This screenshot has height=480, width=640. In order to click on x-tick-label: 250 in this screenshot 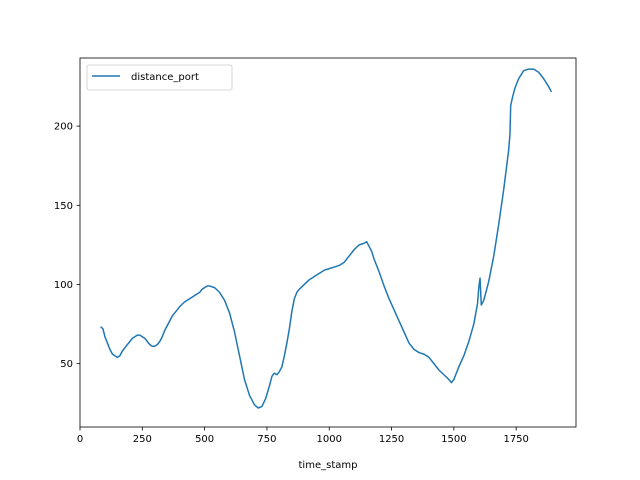, I will do `click(142, 439)`.